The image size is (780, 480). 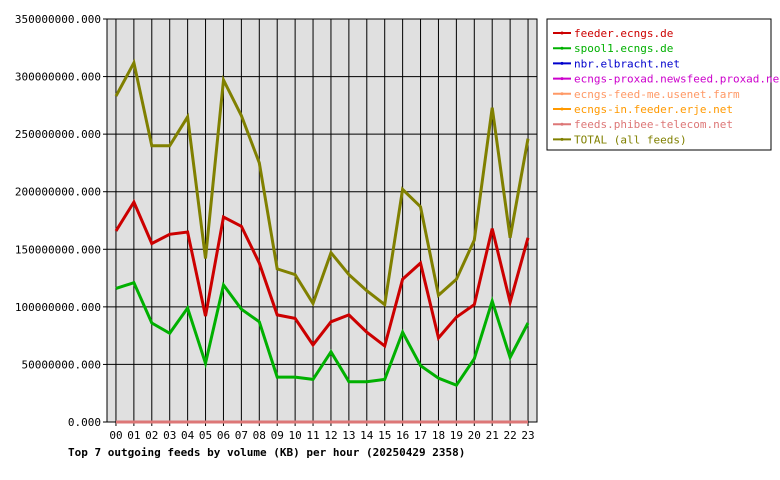 I want to click on x-tick-label: 07, so click(x=241, y=435).